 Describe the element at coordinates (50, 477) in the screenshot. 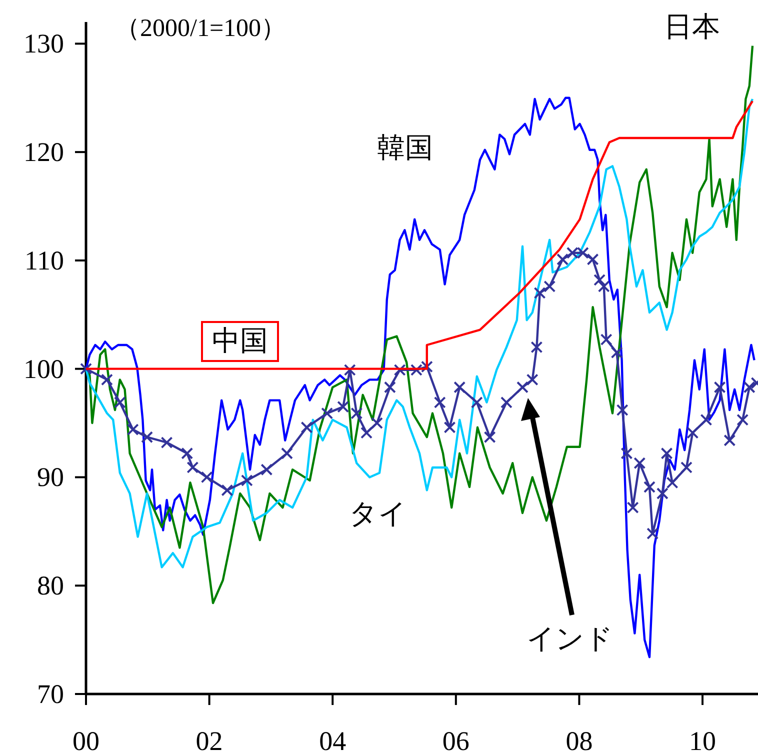

I see `y-tick-label: 90` at that location.